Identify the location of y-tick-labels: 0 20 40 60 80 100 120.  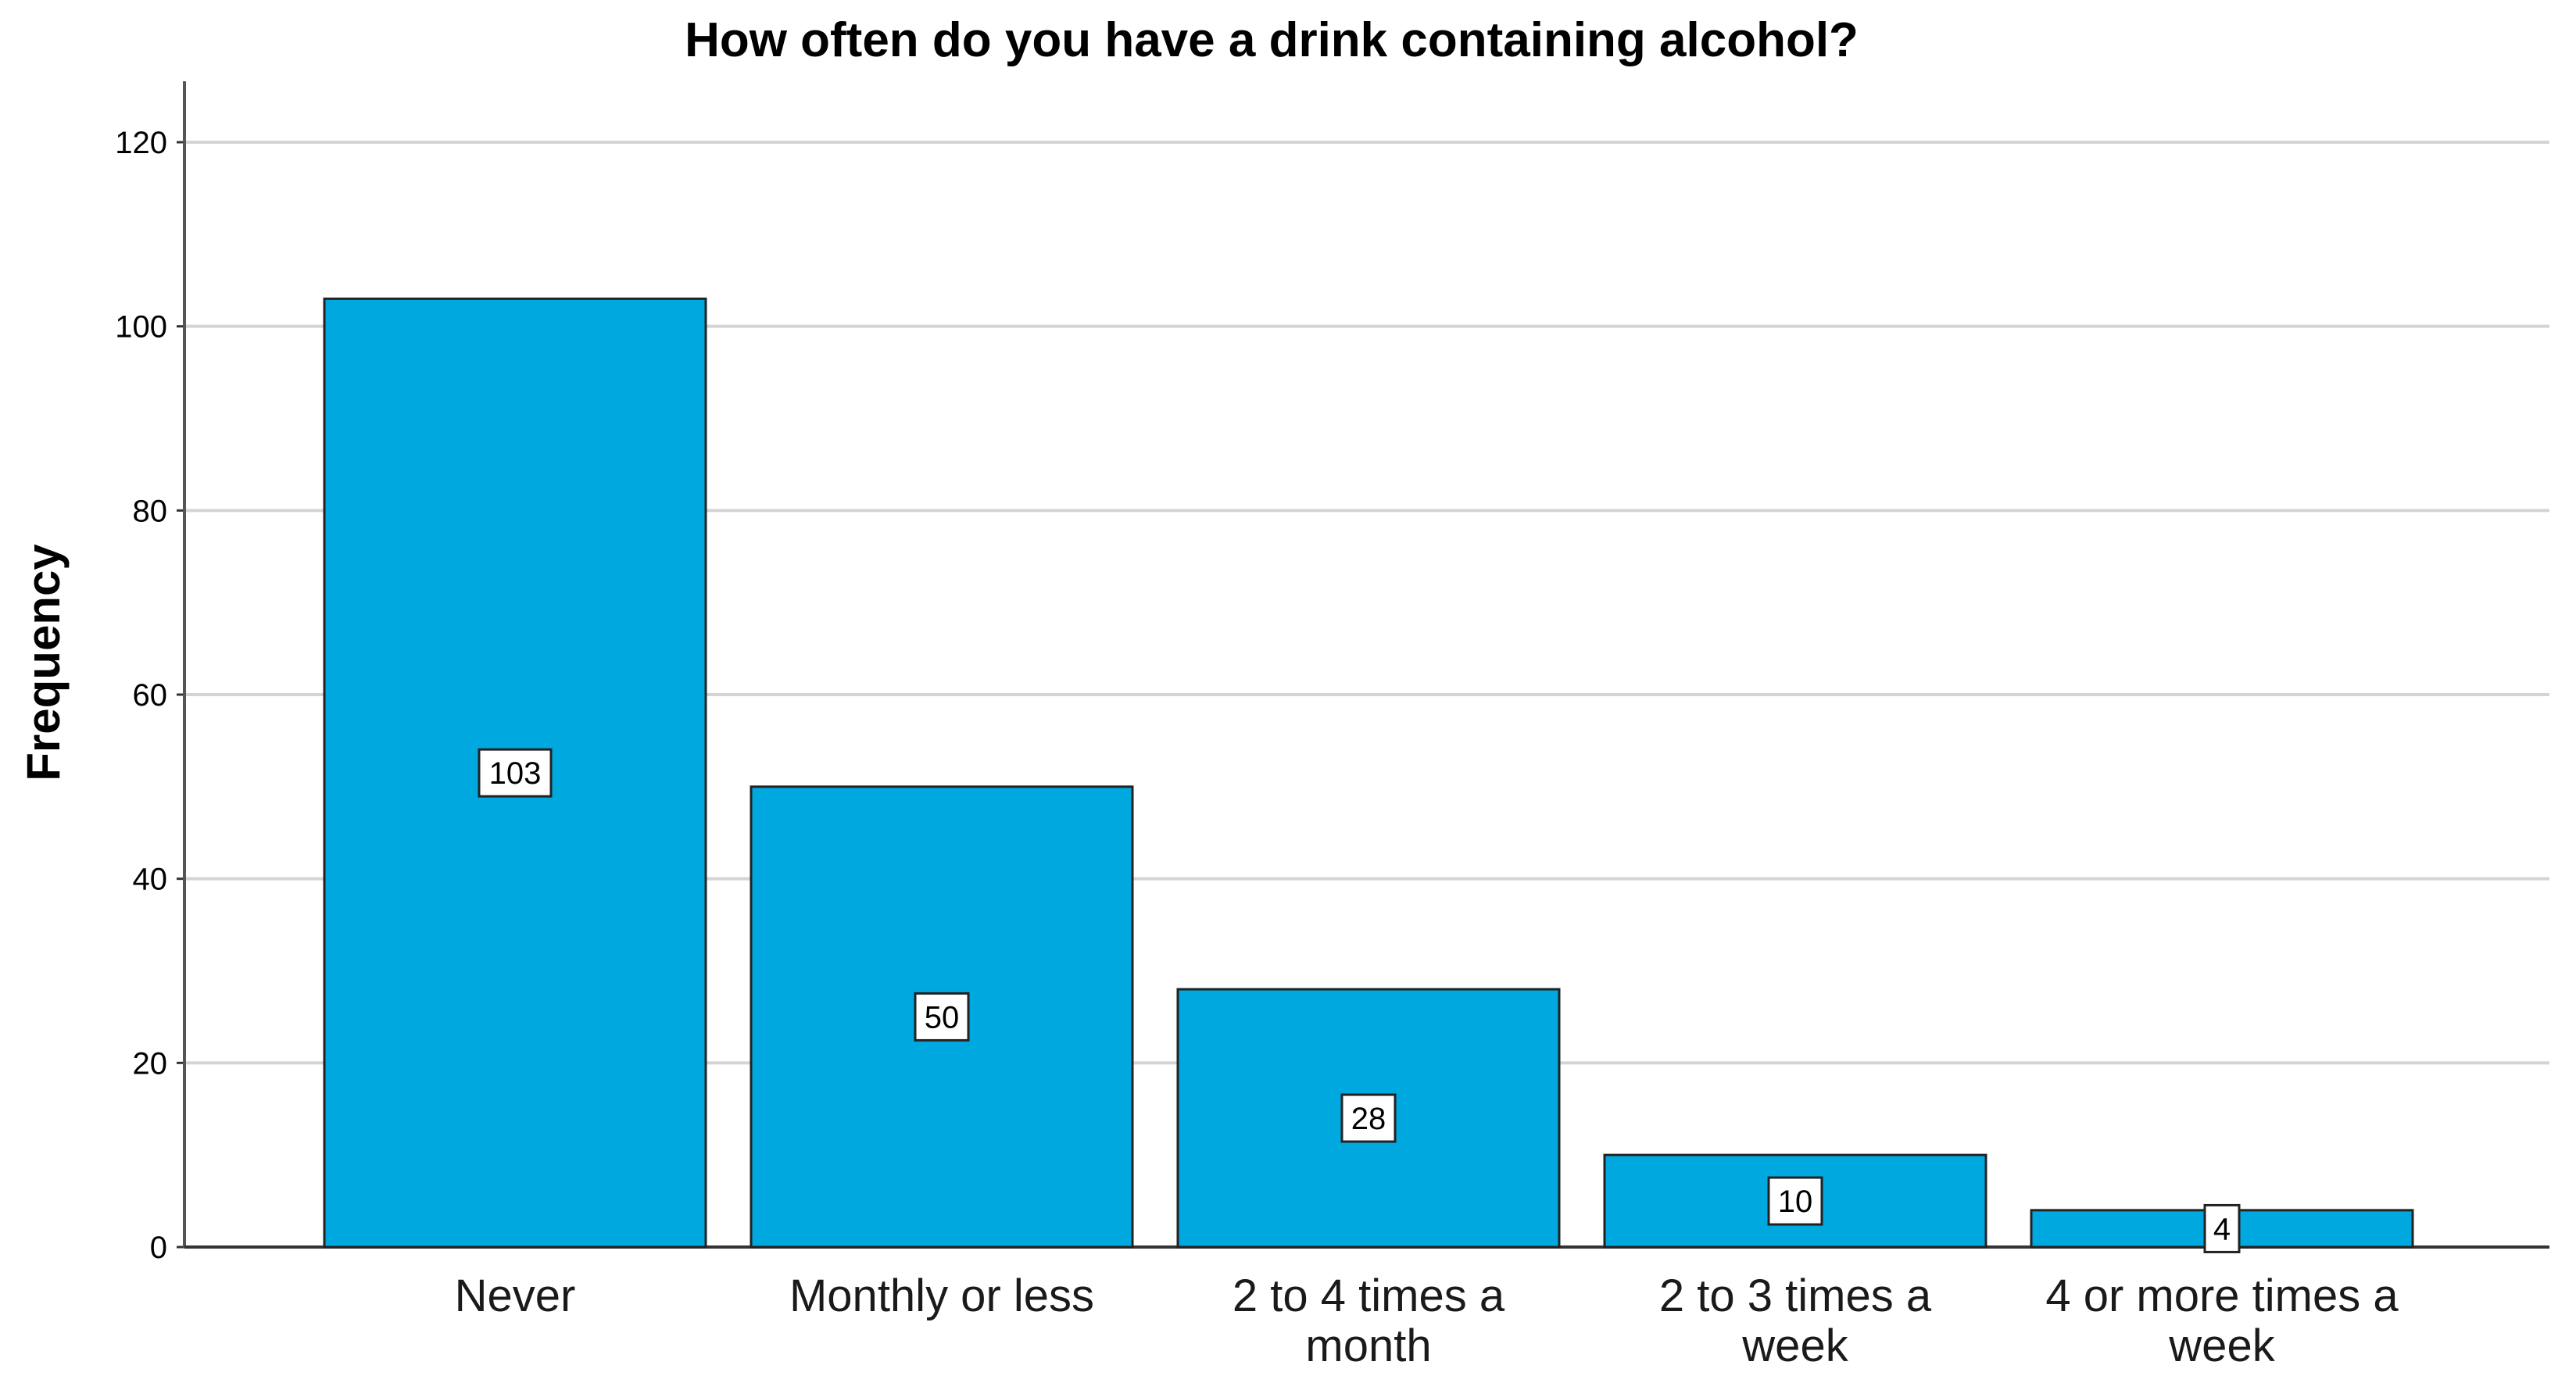
(141, 695).